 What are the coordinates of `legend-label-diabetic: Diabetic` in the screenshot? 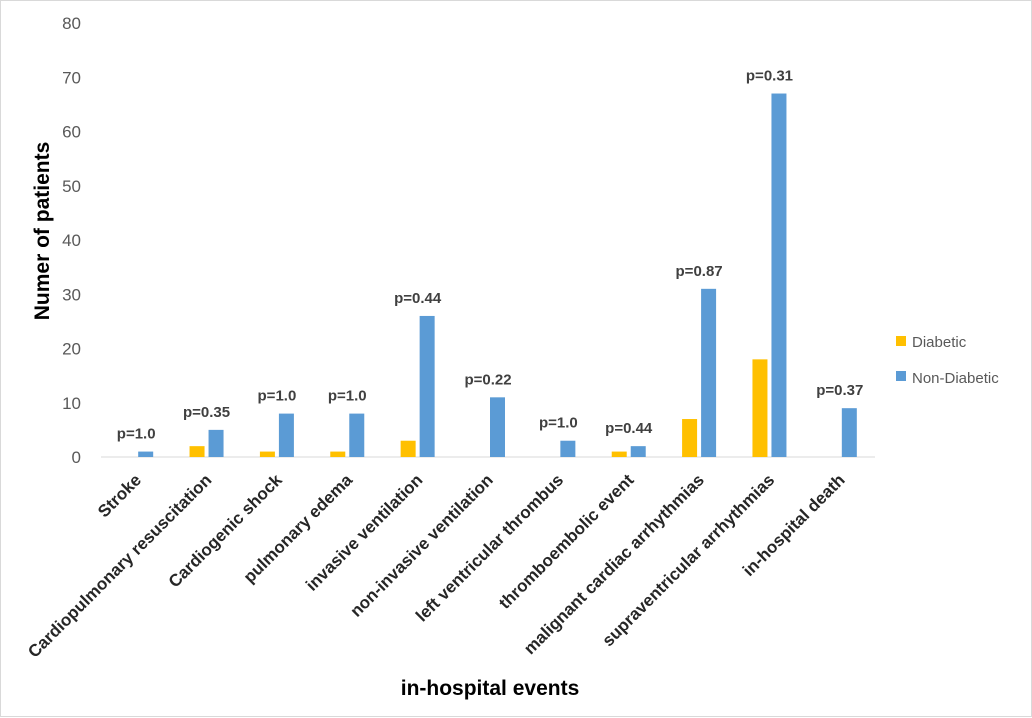 It's located at (939, 342).